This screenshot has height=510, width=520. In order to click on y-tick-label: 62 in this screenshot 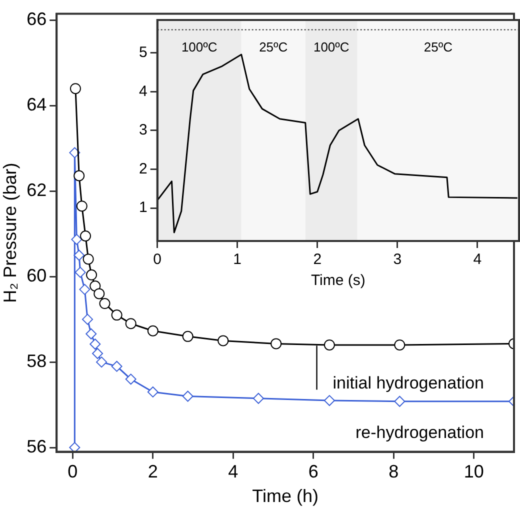, I will do `click(36, 190)`.